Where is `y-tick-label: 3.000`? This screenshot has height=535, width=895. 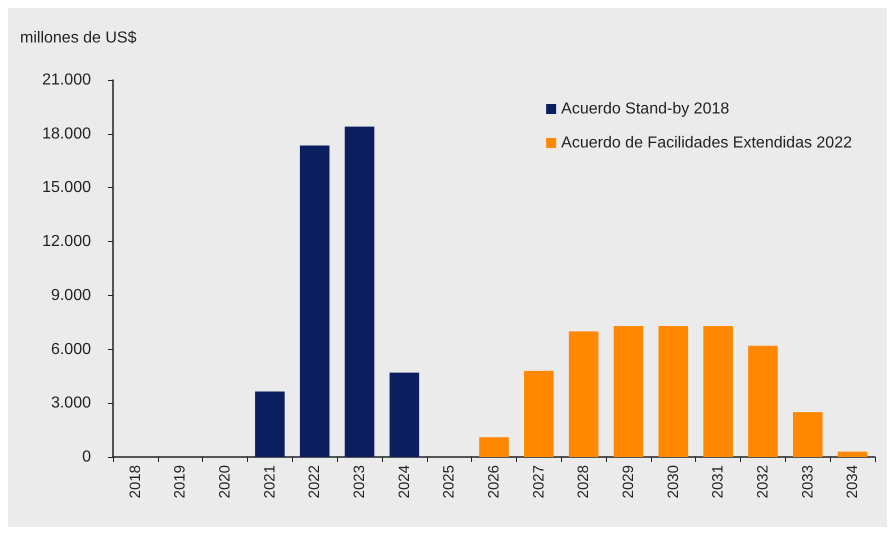
y-tick-label: 3.000 is located at coordinates (71, 403).